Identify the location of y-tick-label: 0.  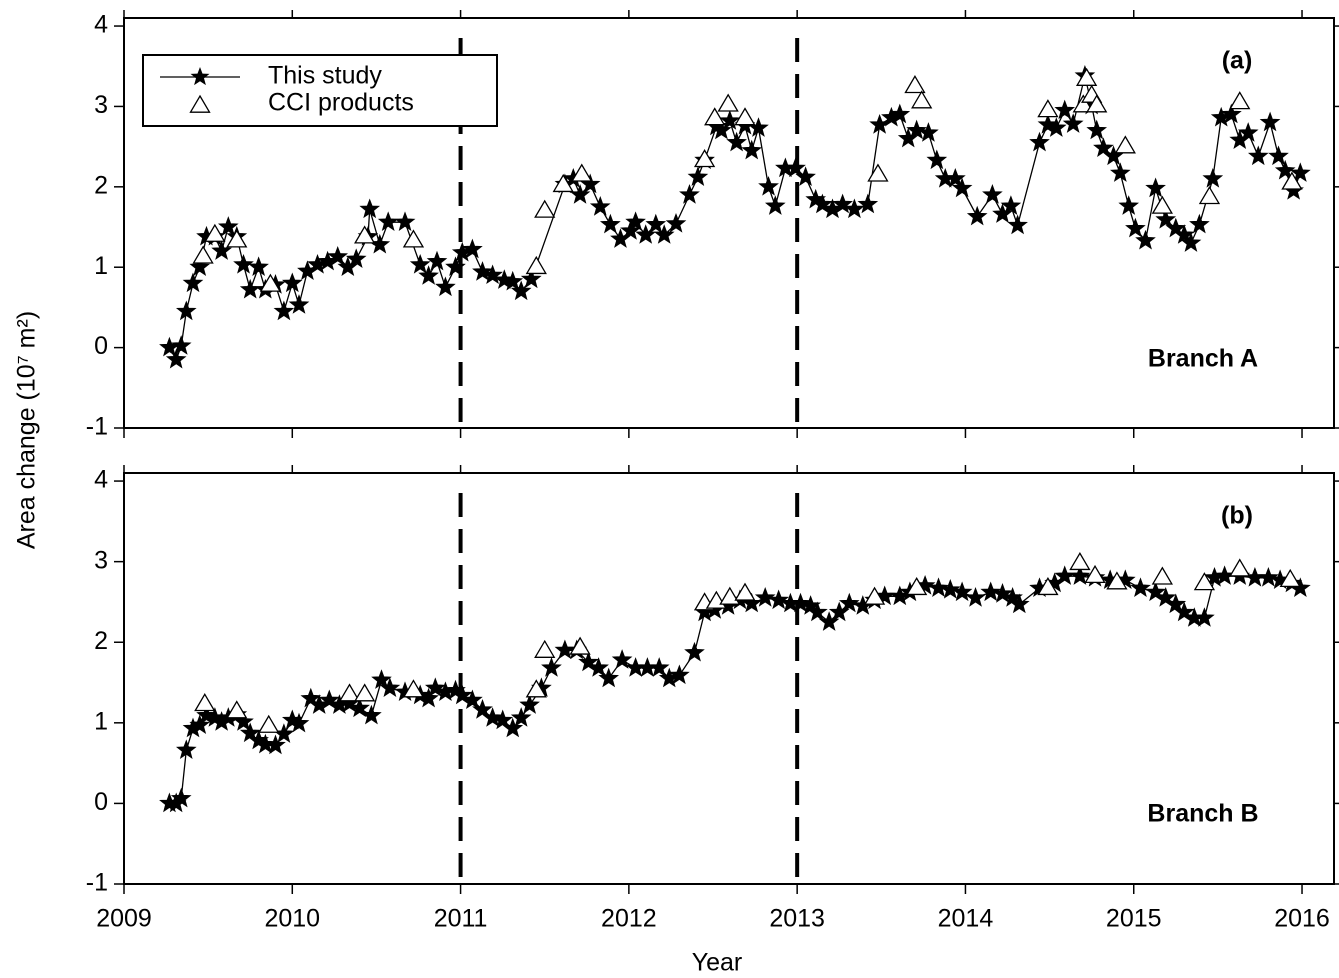
(101, 346).